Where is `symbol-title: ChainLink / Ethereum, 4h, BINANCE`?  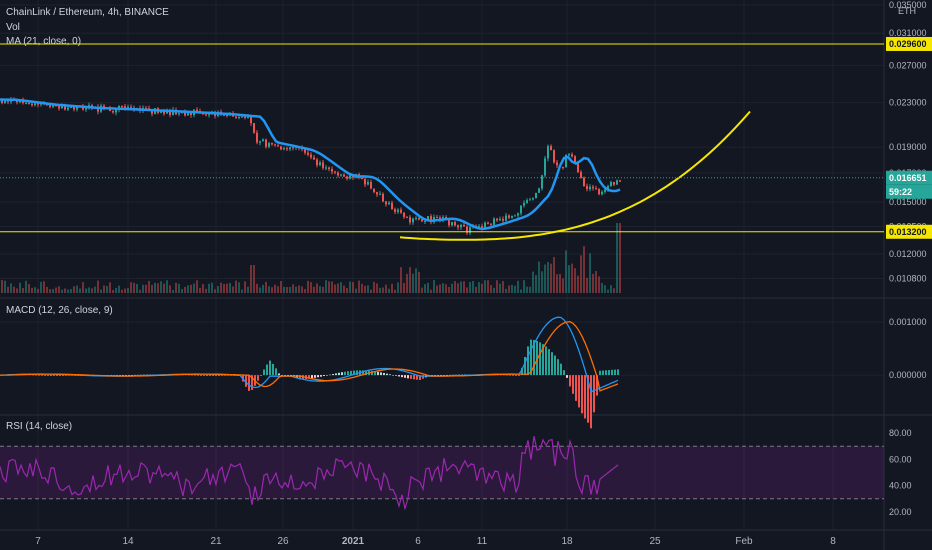 symbol-title: ChainLink / Ethereum, 4h, BINANCE is located at coordinates (87, 12).